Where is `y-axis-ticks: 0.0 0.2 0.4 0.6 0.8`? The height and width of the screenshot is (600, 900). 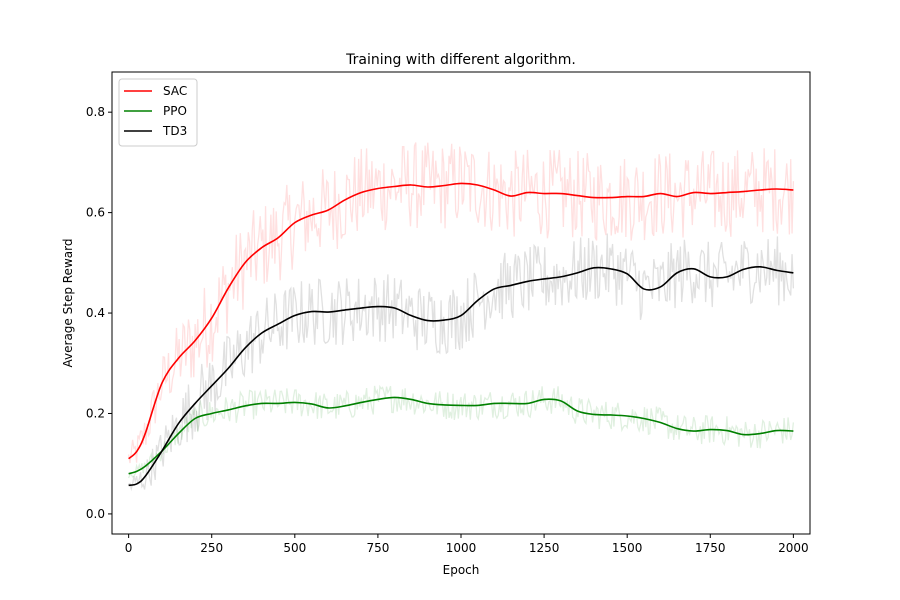
y-axis-ticks: 0.0 0.2 0.4 0.6 0.8 is located at coordinates (99, 313).